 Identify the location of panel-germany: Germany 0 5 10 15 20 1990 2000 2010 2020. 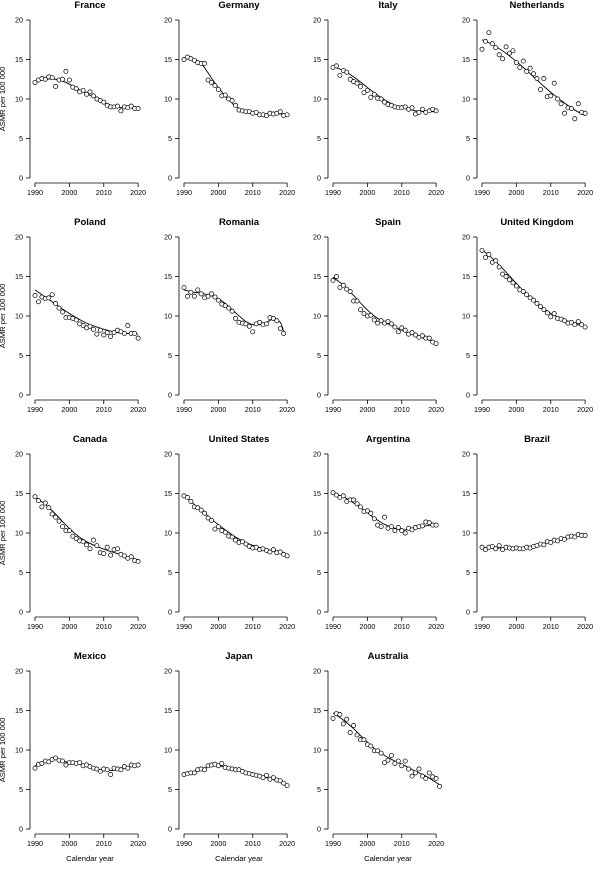
(229, 98).